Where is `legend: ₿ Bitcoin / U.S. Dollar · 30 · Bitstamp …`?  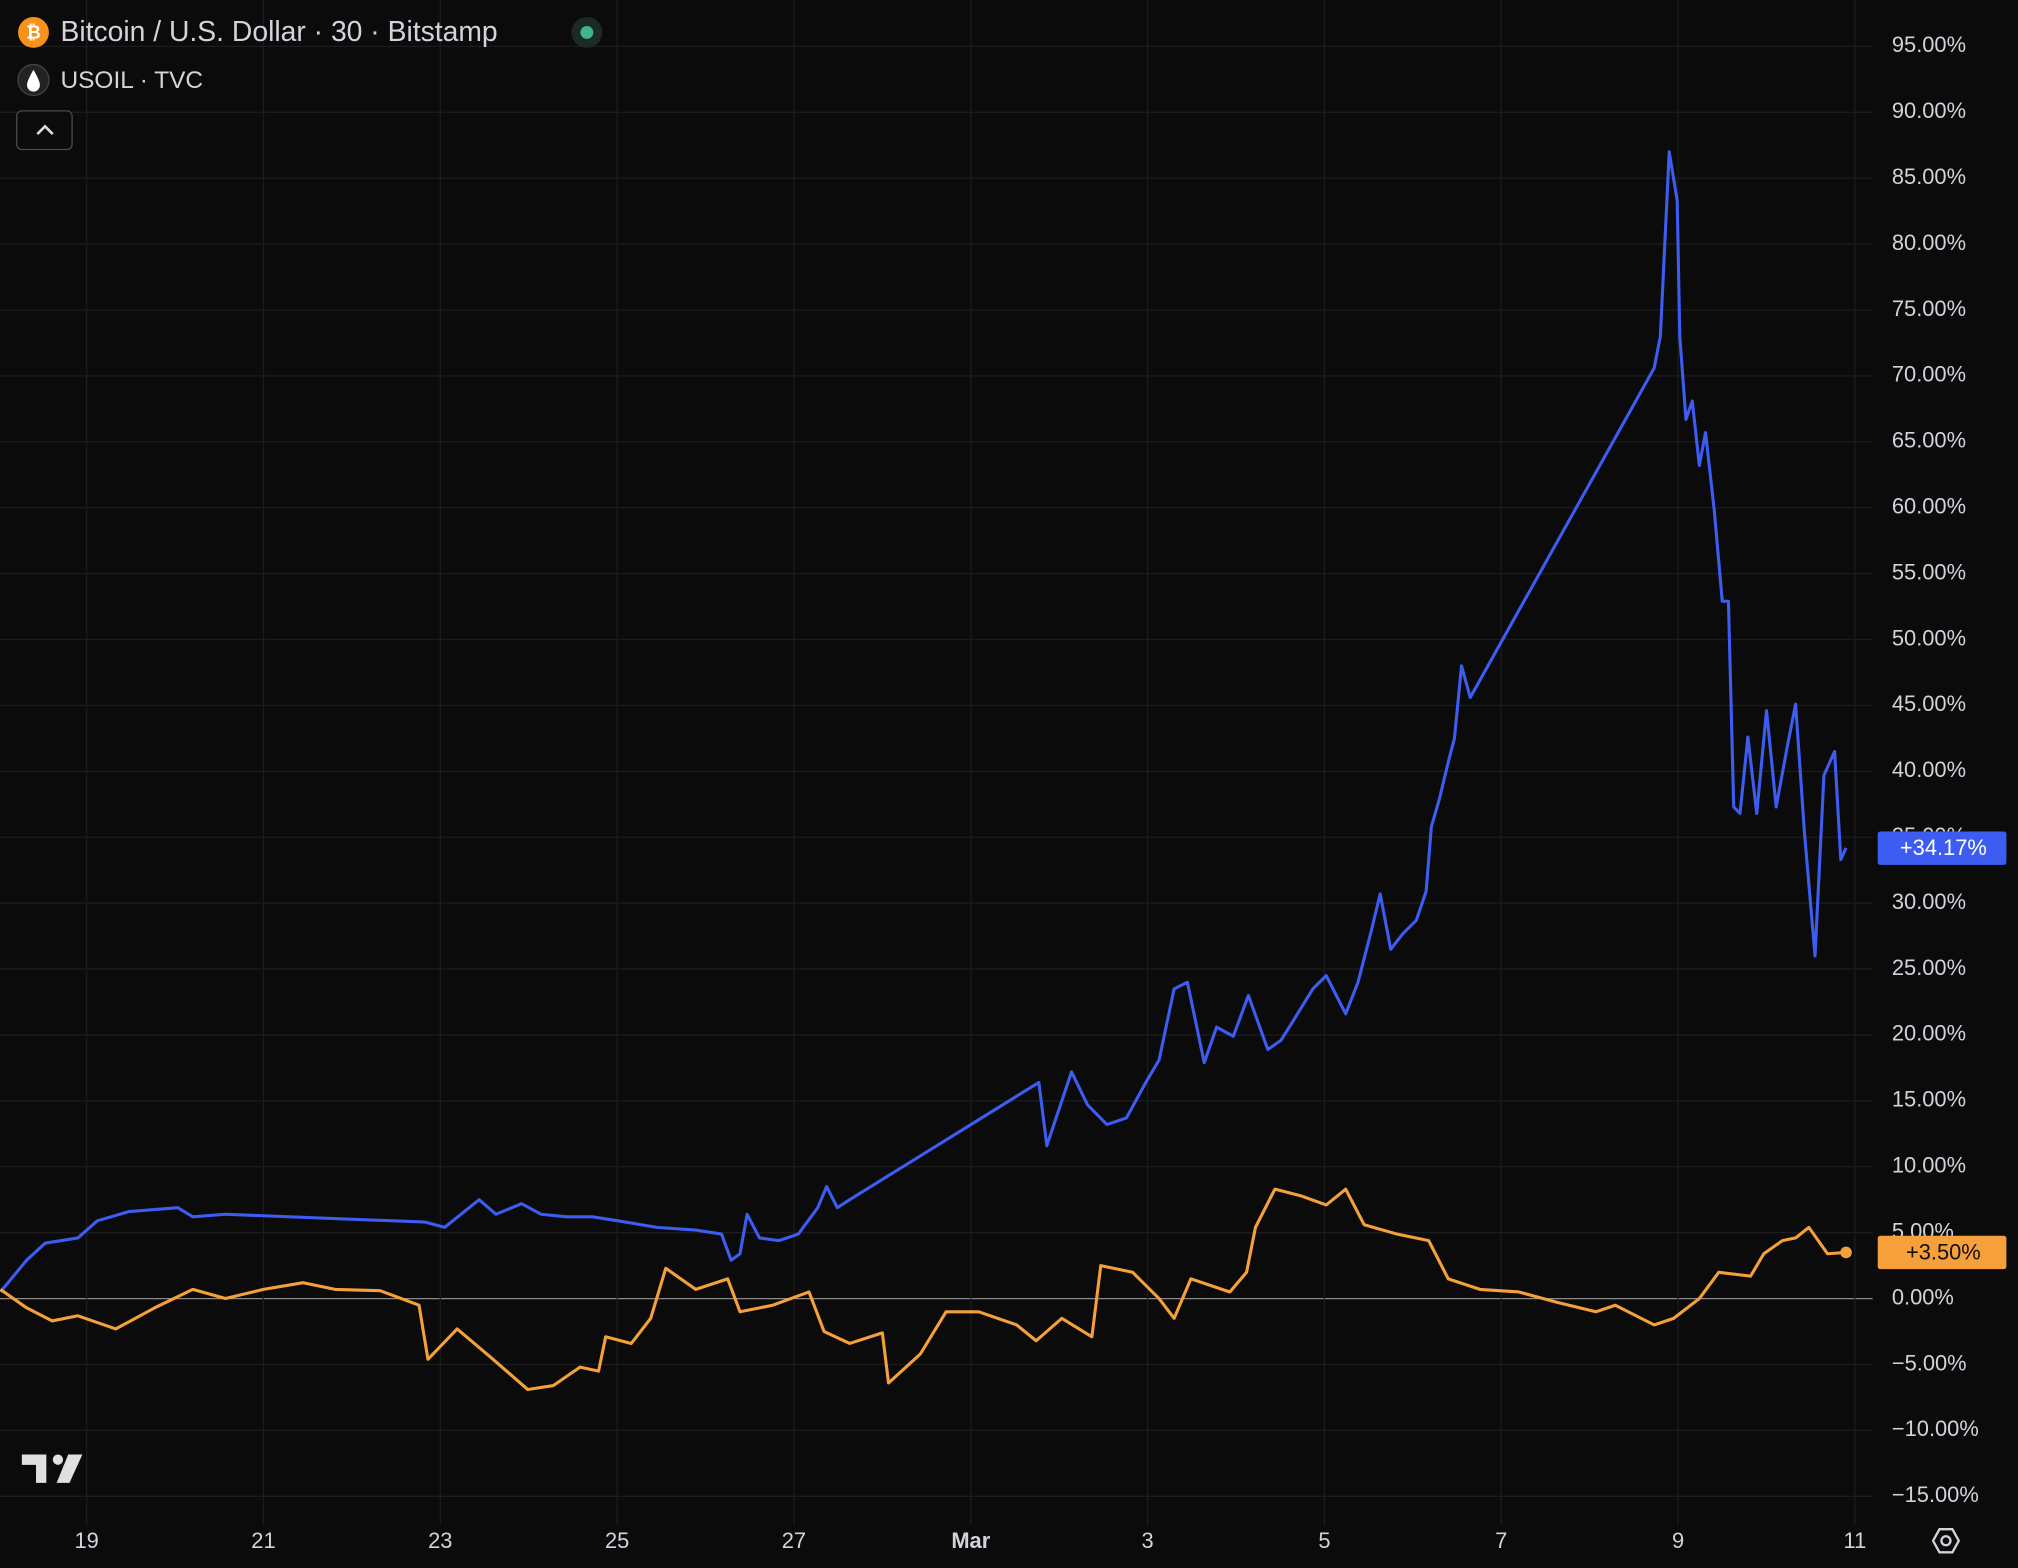 legend: ₿ Bitcoin / U.S. Dollar · 30 · Bitstamp … is located at coordinates (309, 83).